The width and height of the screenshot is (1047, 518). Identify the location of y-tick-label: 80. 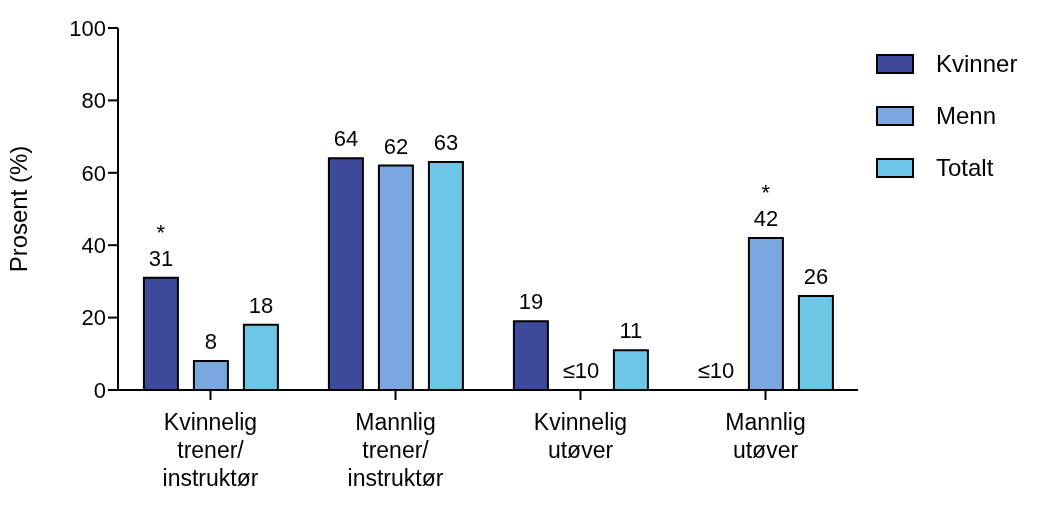
(93, 101).